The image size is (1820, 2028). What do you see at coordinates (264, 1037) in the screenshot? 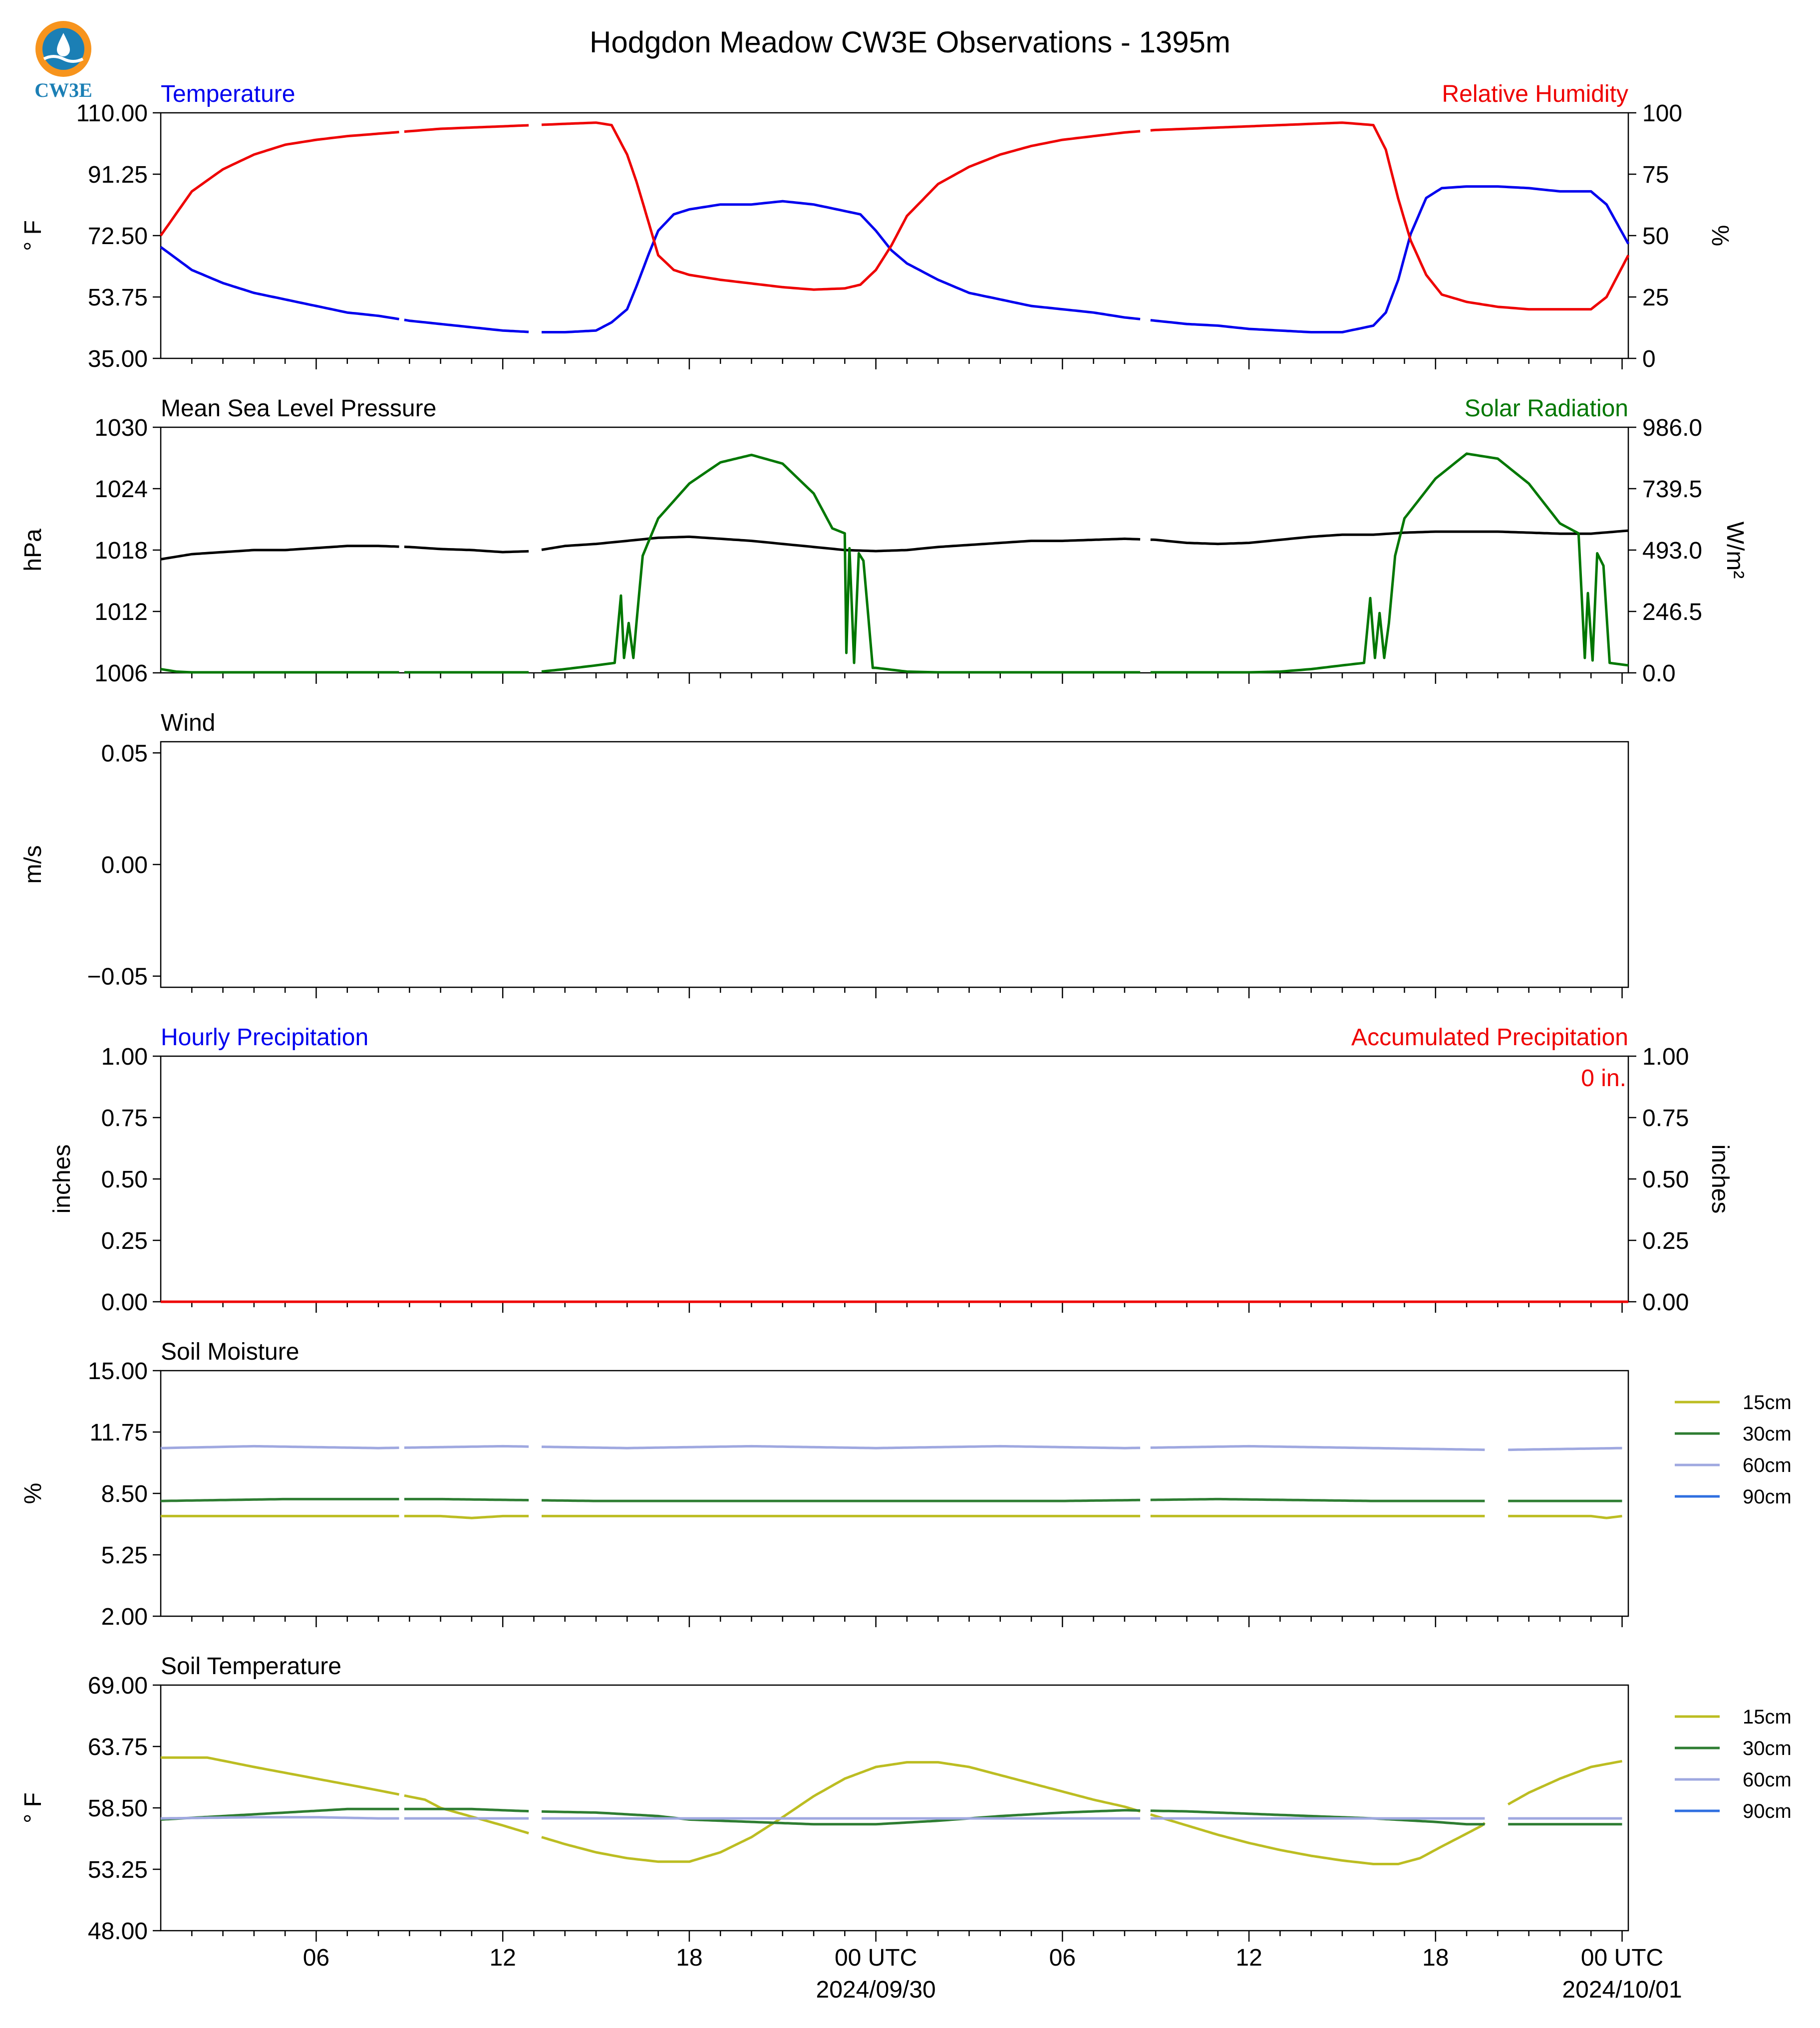
I see `panel-title-left: Hourly Precipitation` at bounding box center [264, 1037].